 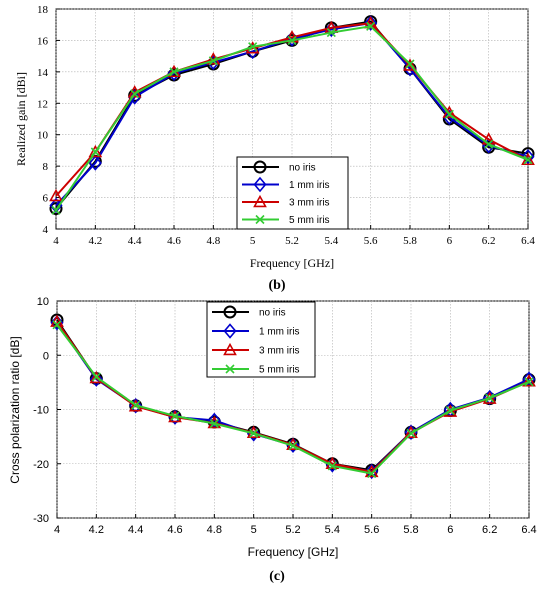 What do you see at coordinates (331, 241) in the screenshot?
I see `x-tick-label: 5.4` at bounding box center [331, 241].